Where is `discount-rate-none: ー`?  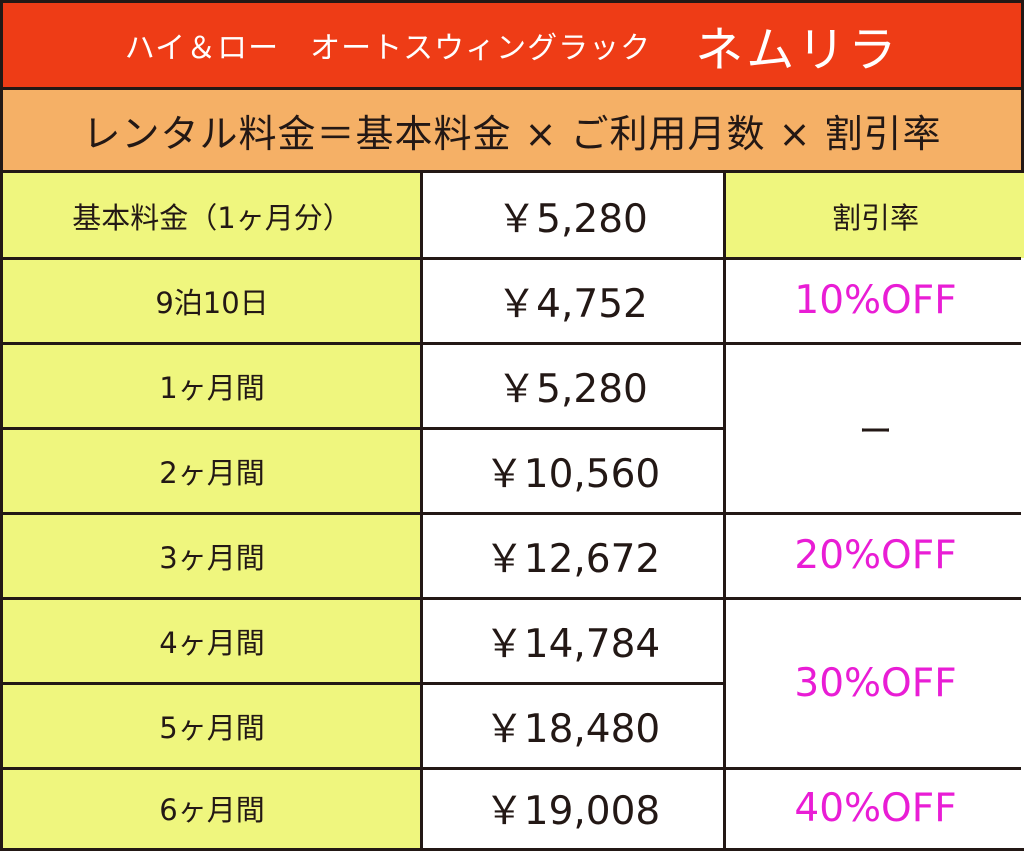
discount-rate-none: ー is located at coordinates (874, 428).